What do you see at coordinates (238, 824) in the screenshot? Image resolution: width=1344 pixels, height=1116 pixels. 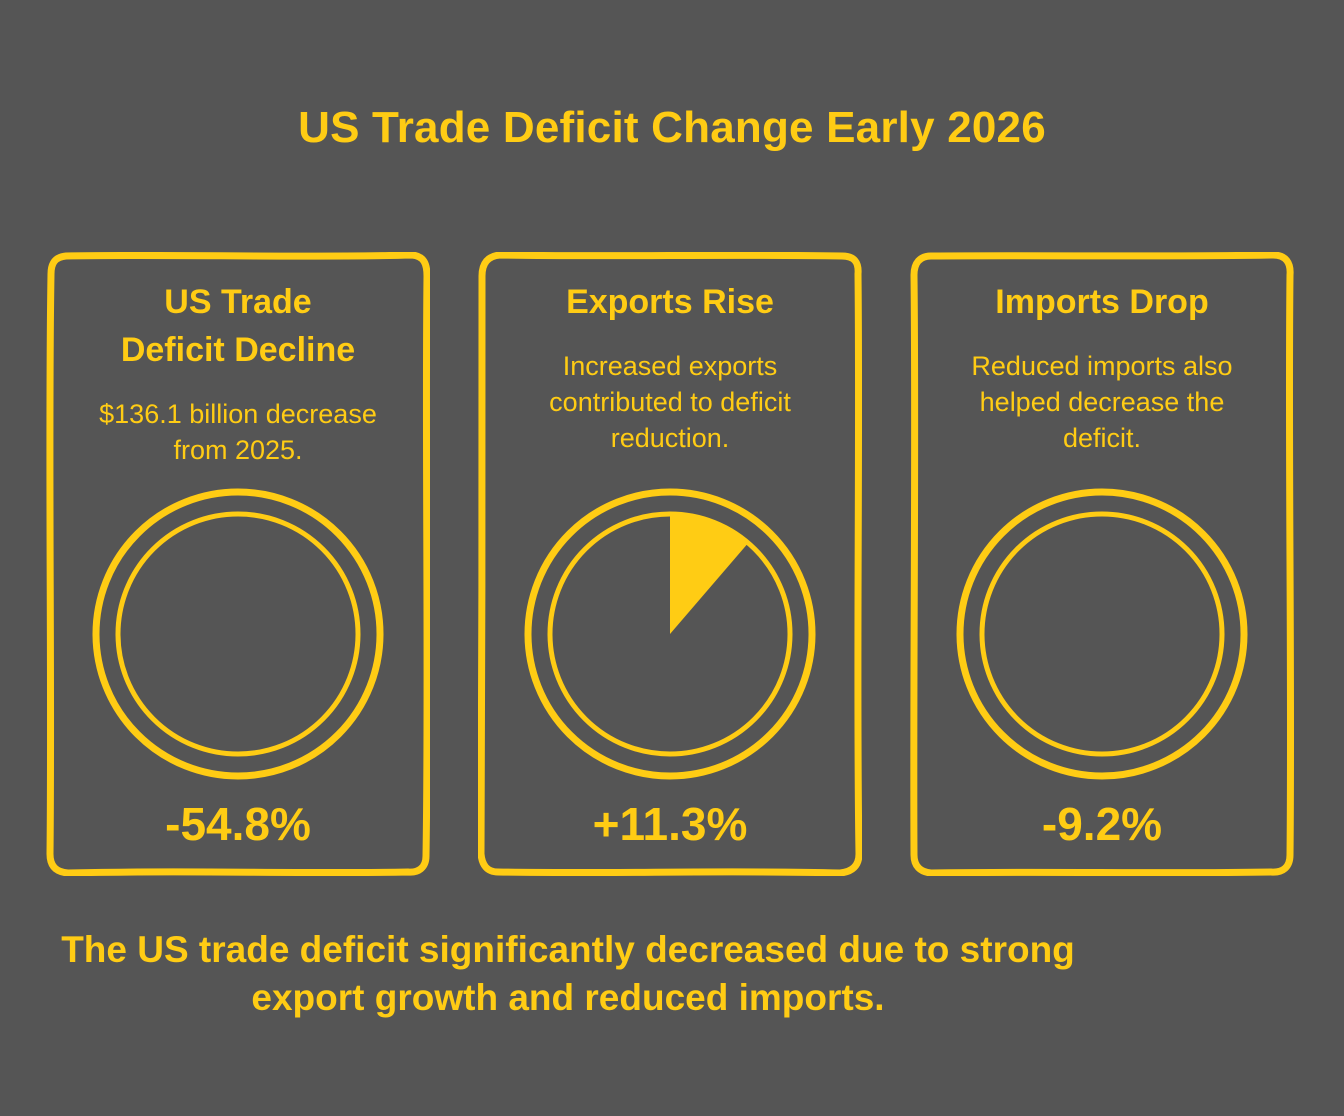 I see `card-value: -54.8%` at bounding box center [238, 824].